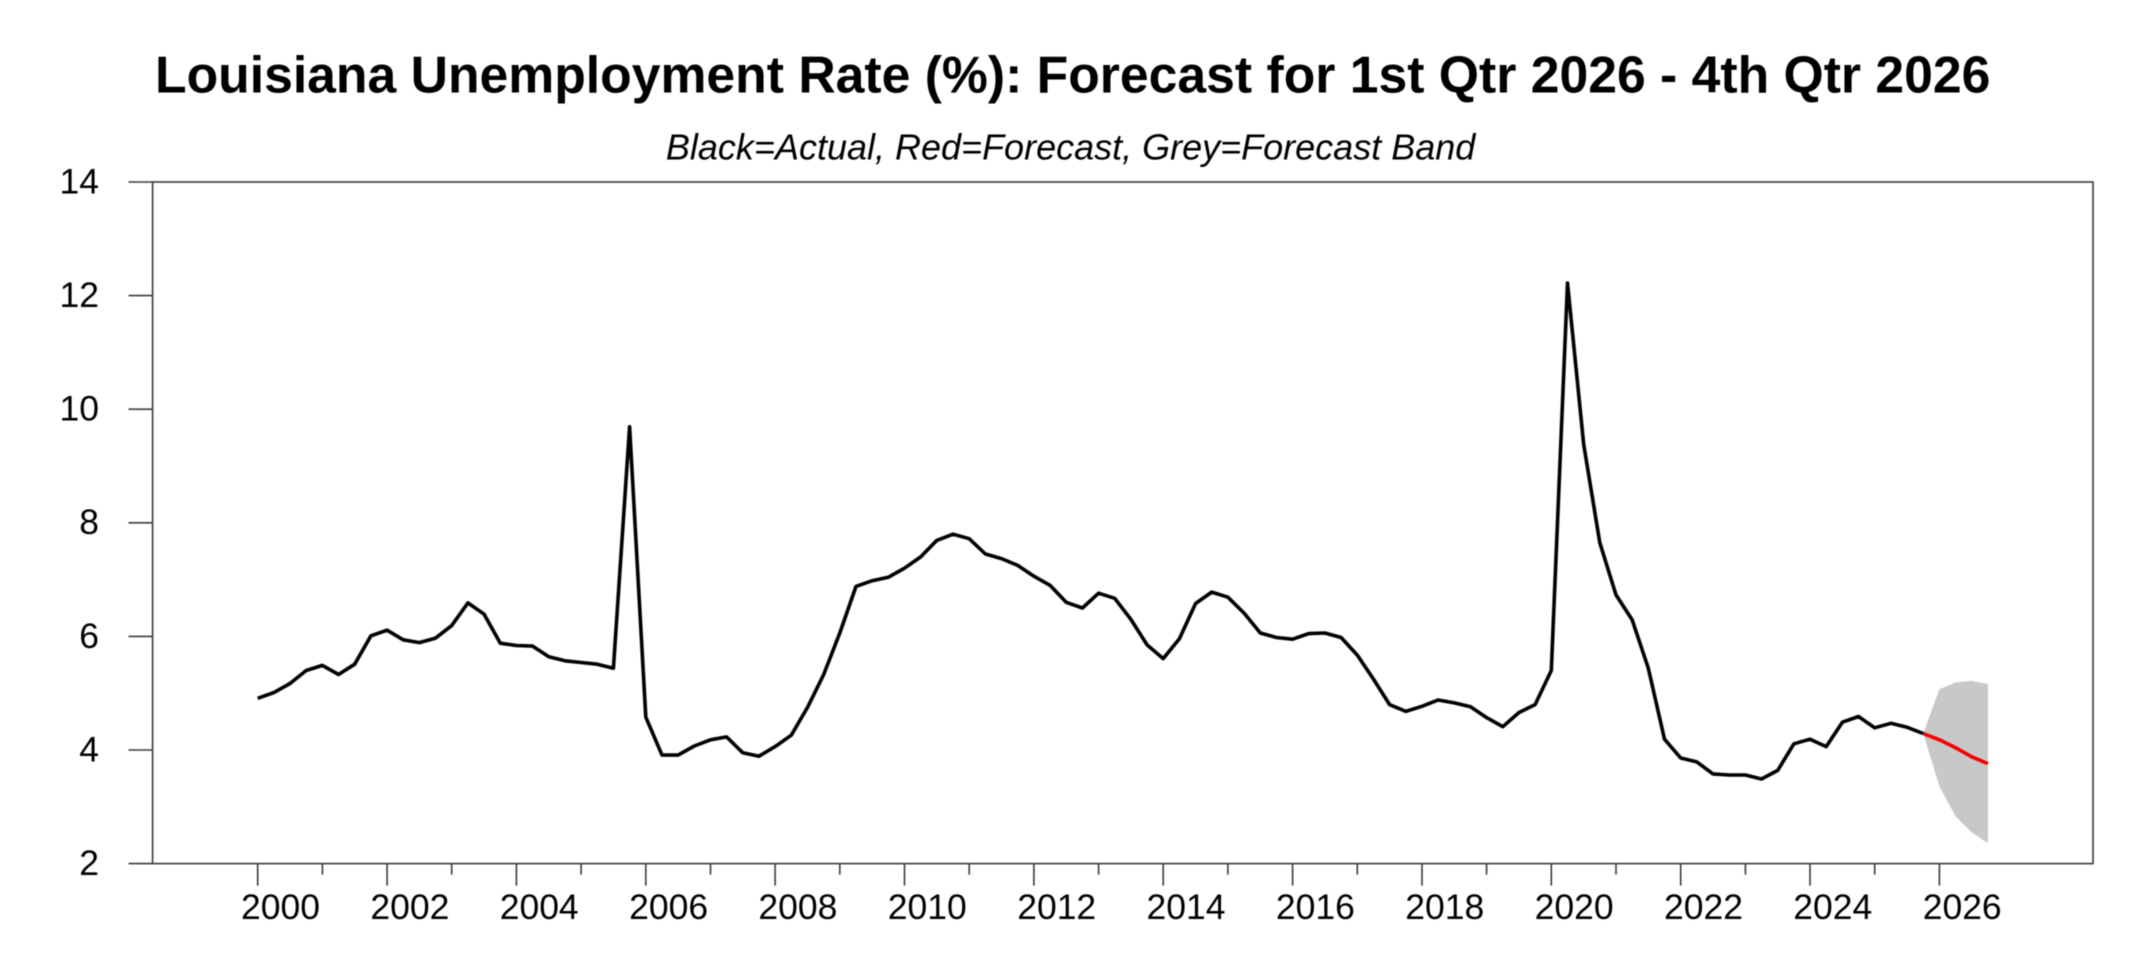  What do you see at coordinates (539, 907) in the screenshot?
I see `svg-text: 2004` at bounding box center [539, 907].